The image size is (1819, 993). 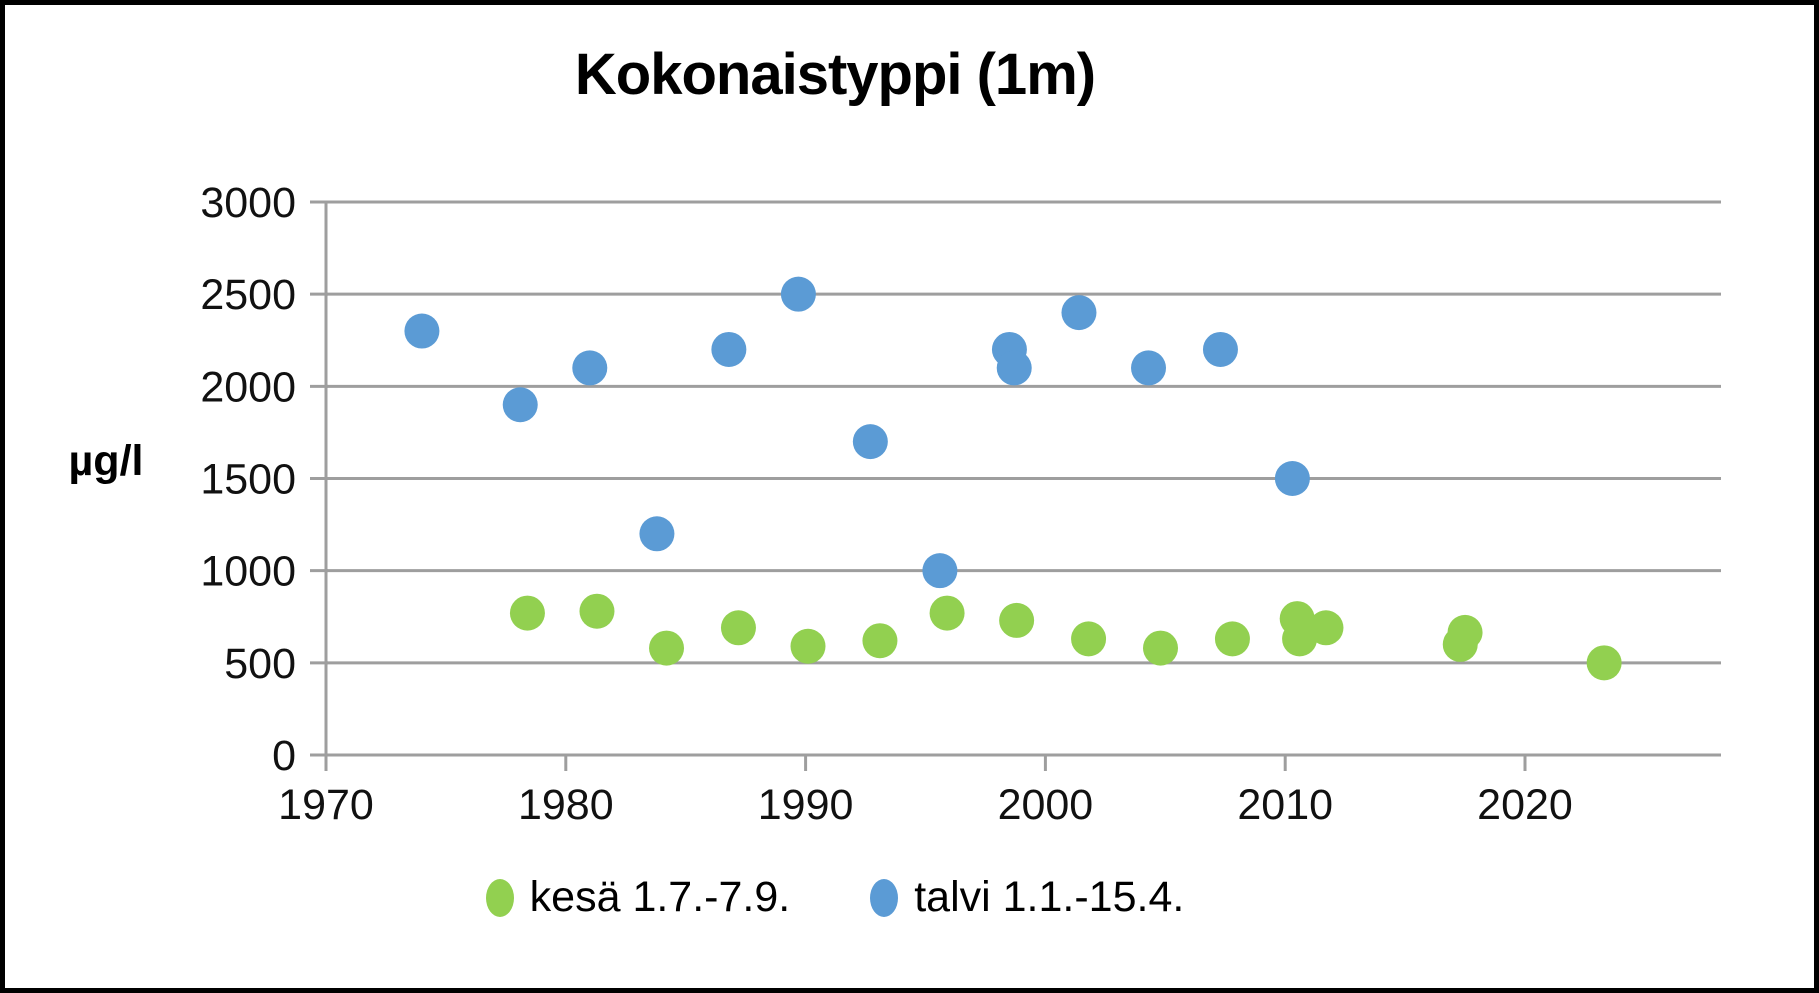 I want to click on legend: kesä 1.7.-7.9. talvi 1.1.-15.4., so click(x=835, y=897).